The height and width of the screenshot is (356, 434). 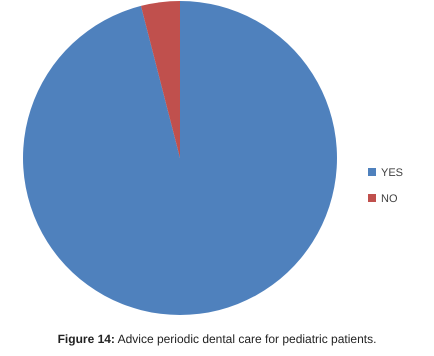 What do you see at coordinates (389, 199) in the screenshot?
I see `legend-label: NO` at bounding box center [389, 199].